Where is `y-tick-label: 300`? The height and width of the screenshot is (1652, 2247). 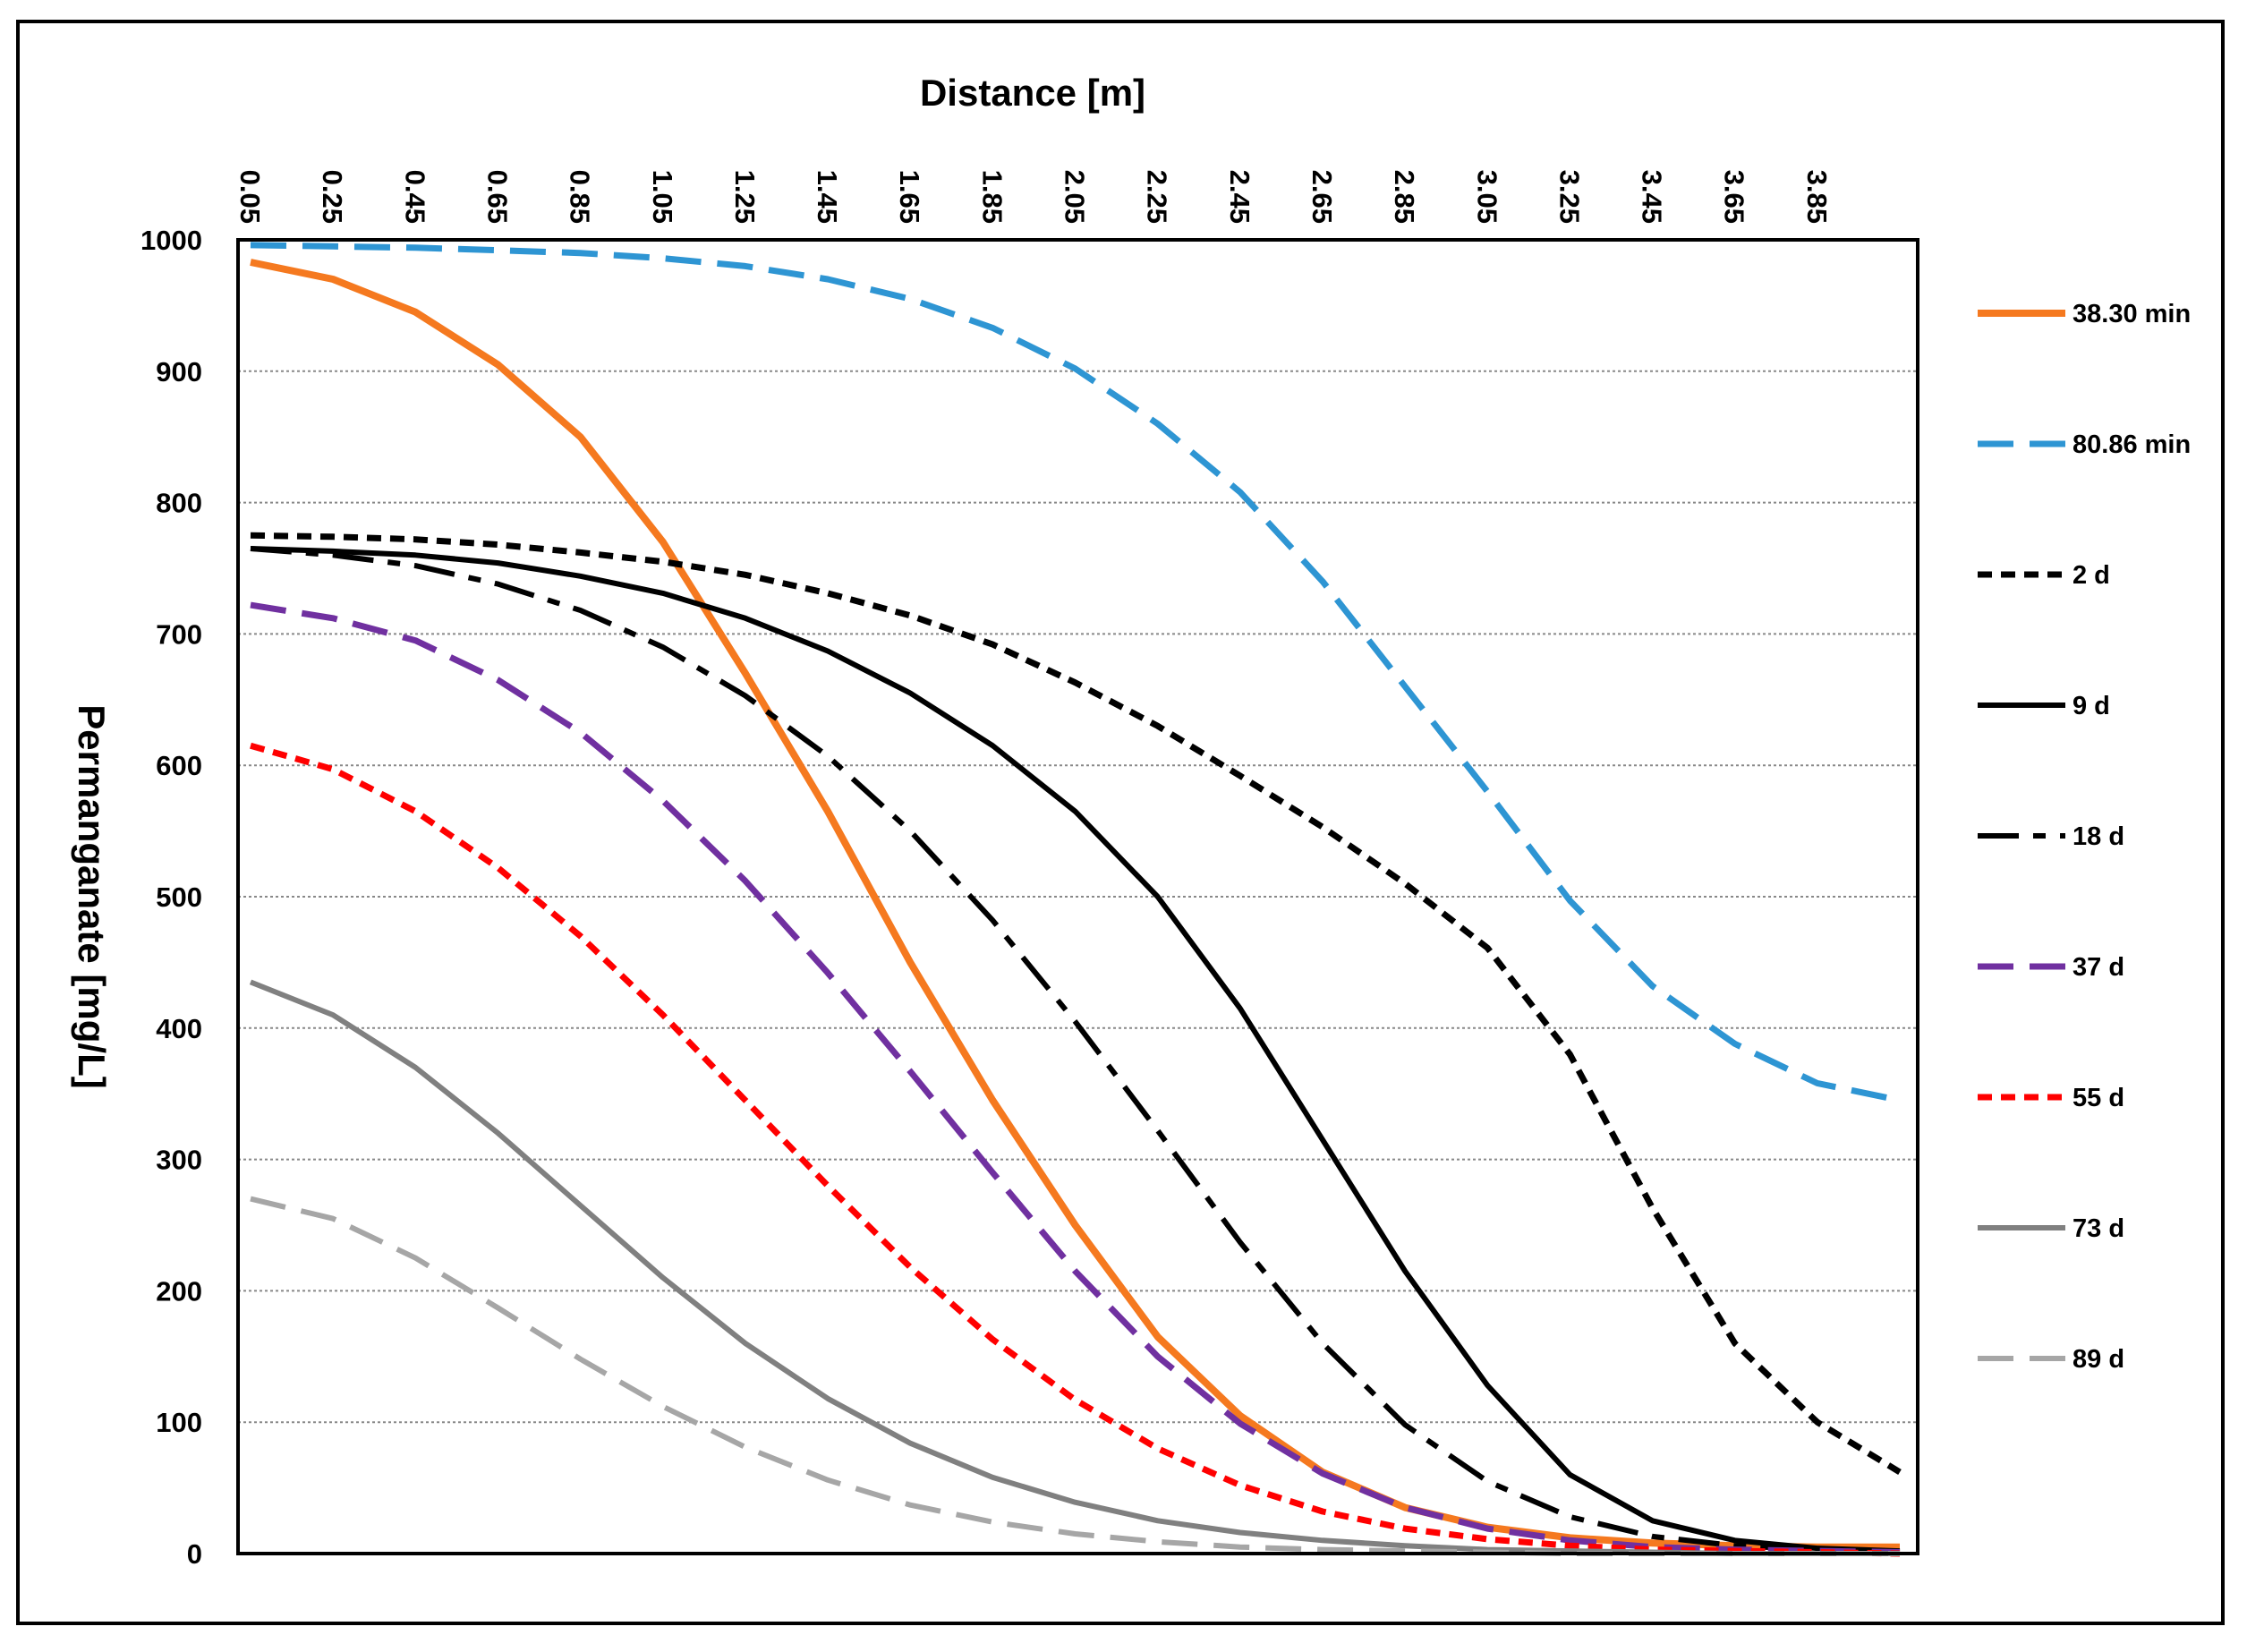
y-tick-label: 300 is located at coordinates (179, 1160).